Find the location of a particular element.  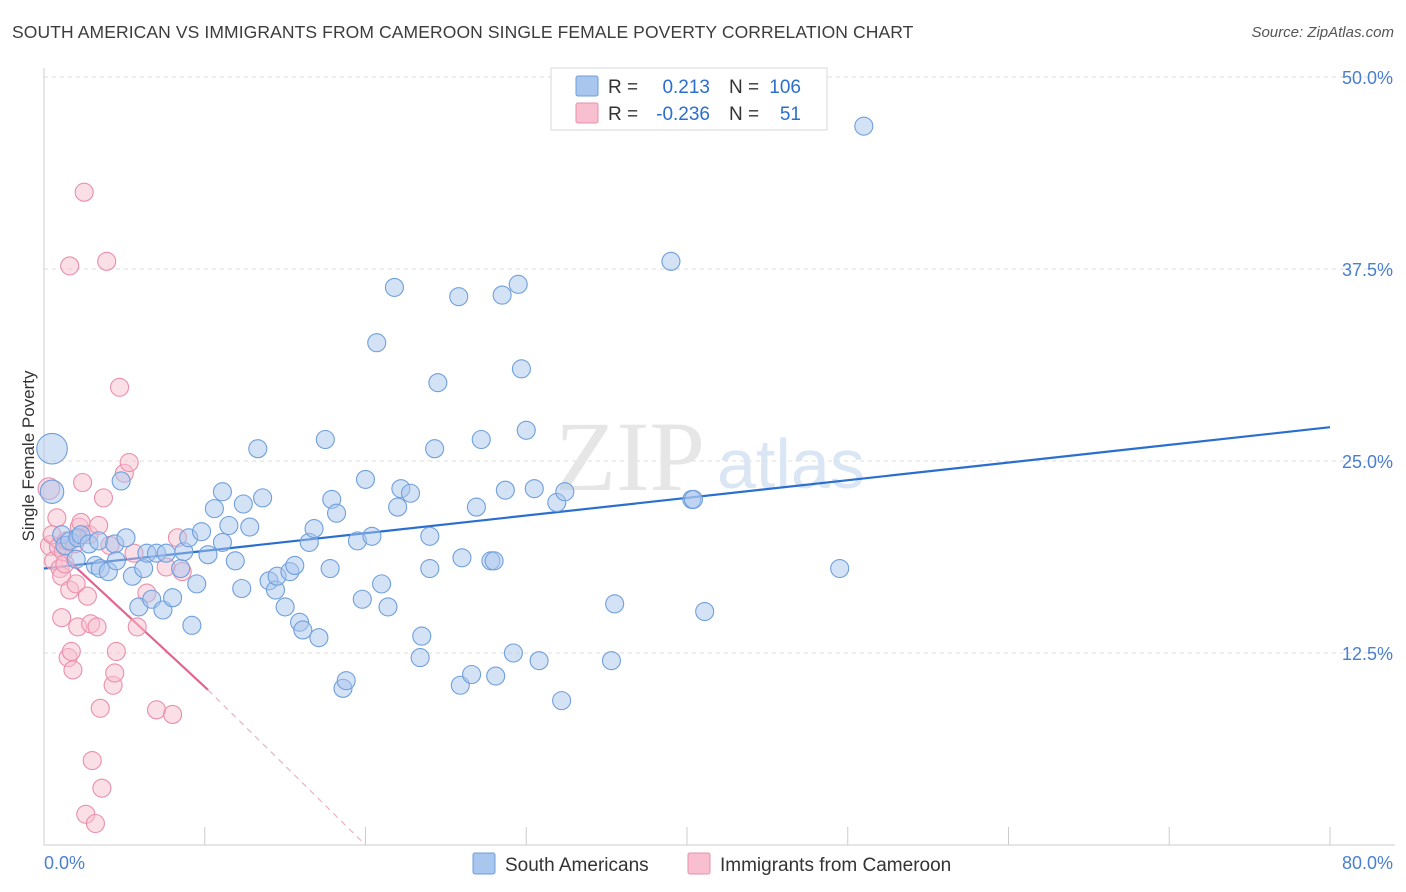

legend-r-value-blue: 0.213 is located at coordinates (686, 87).